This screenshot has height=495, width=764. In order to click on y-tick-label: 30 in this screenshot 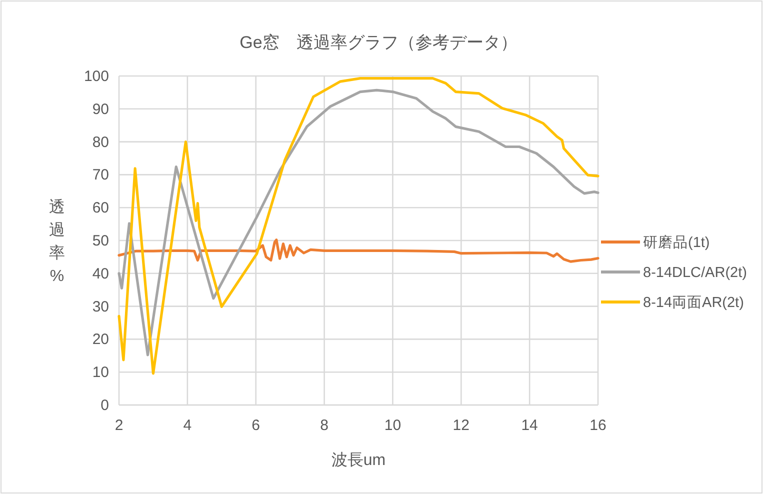, I will do `click(100, 307)`.